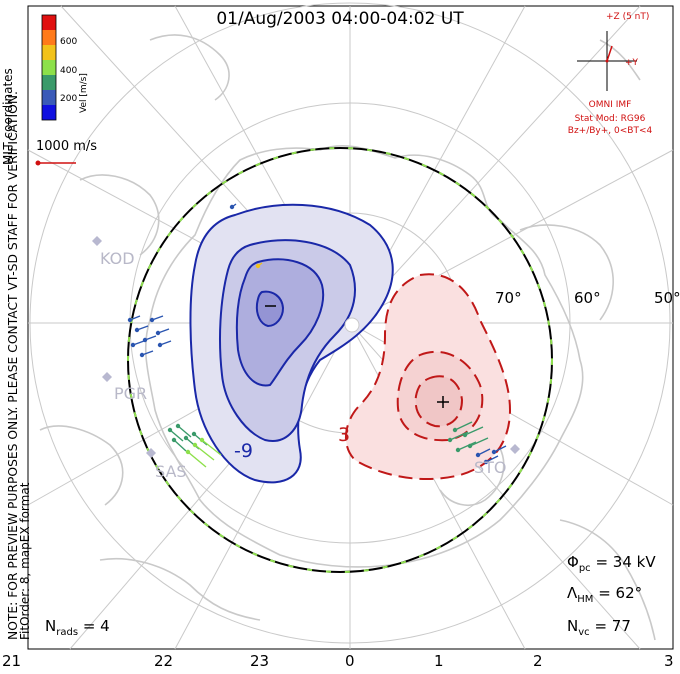 The height and width of the screenshot is (674, 680). What do you see at coordinates (587, 298) in the screenshot?
I see `latitude-label: 60°` at bounding box center [587, 298].